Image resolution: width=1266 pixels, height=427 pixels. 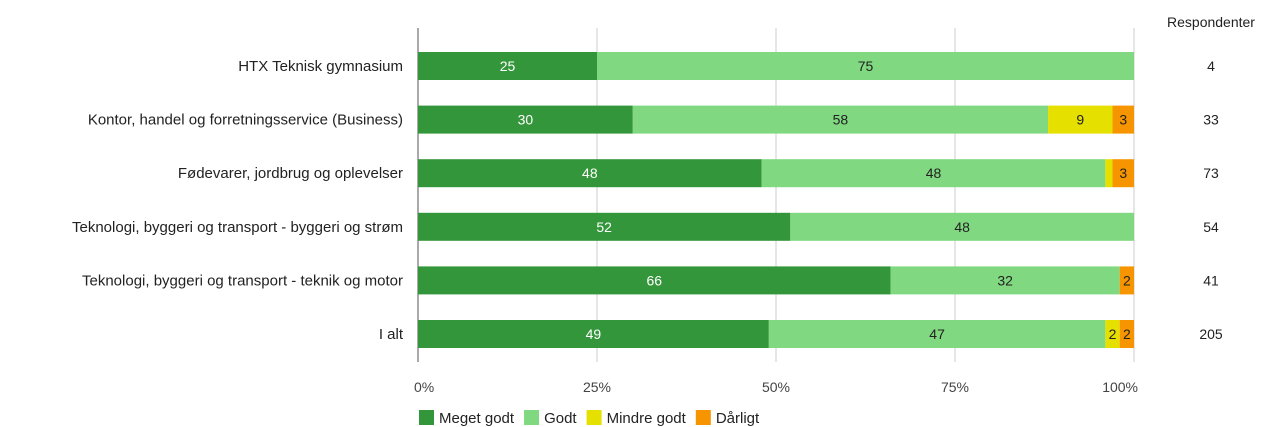 I want to click on bar-data-label: 52, so click(x=604, y=227).